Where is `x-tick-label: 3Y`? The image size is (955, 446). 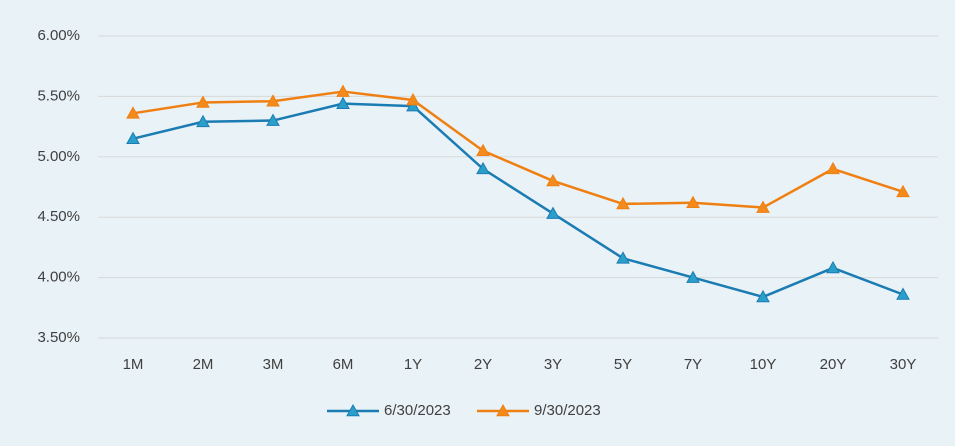
x-tick-label: 3Y is located at coordinates (553, 364).